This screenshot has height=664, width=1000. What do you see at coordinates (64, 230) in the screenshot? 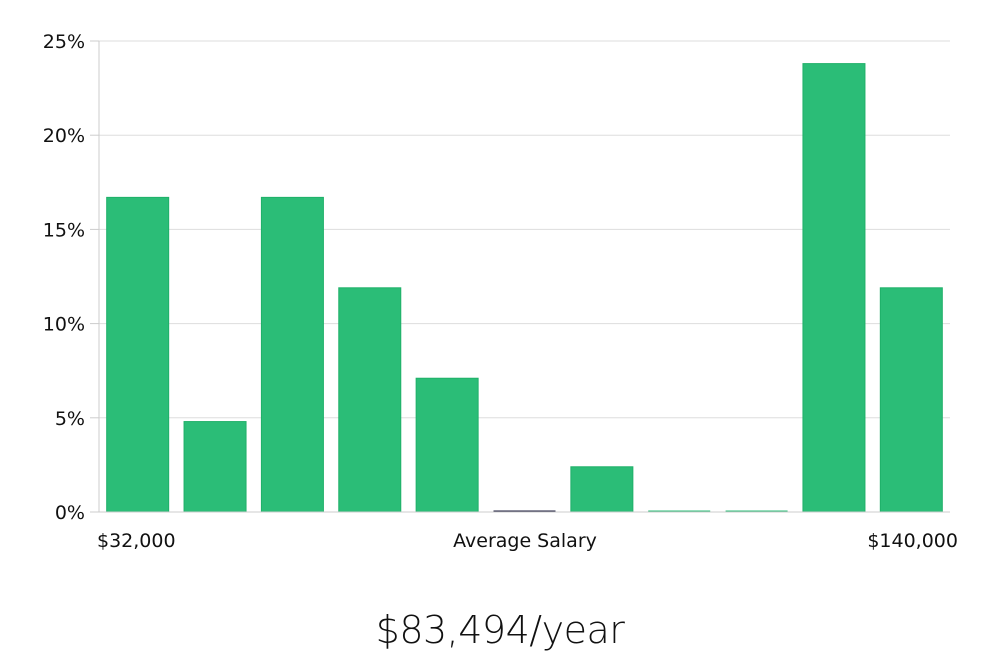
I see `y-tick-label: 15%` at bounding box center [64, 230].